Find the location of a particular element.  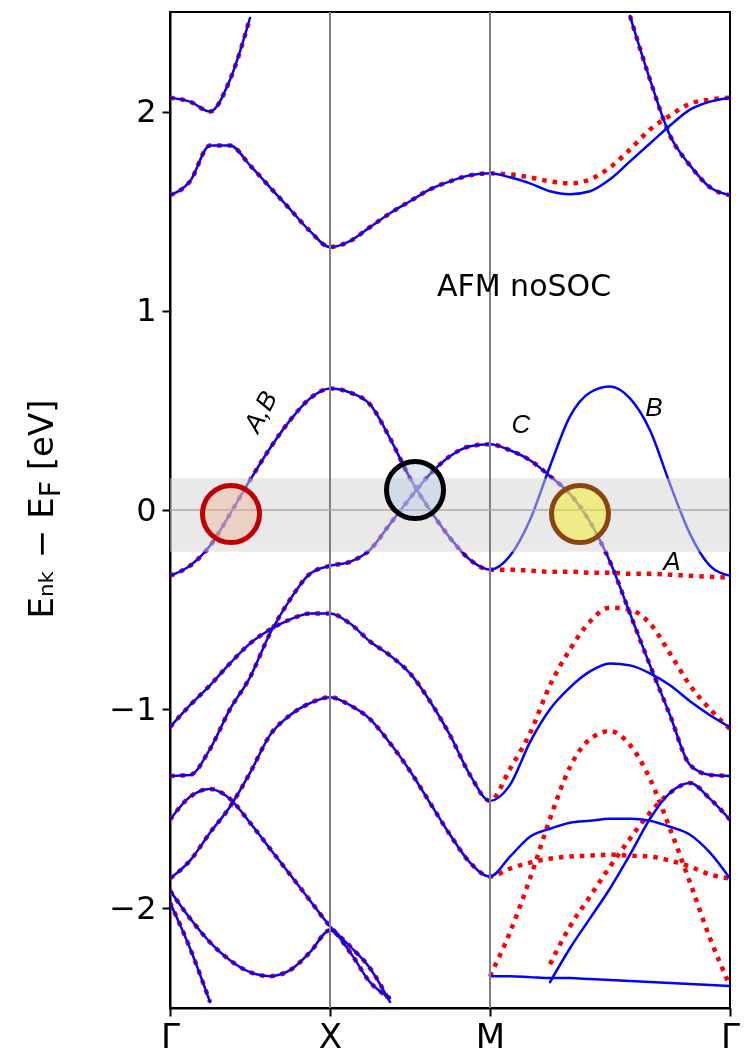

annotation: B is located at coordinates (654, 407).